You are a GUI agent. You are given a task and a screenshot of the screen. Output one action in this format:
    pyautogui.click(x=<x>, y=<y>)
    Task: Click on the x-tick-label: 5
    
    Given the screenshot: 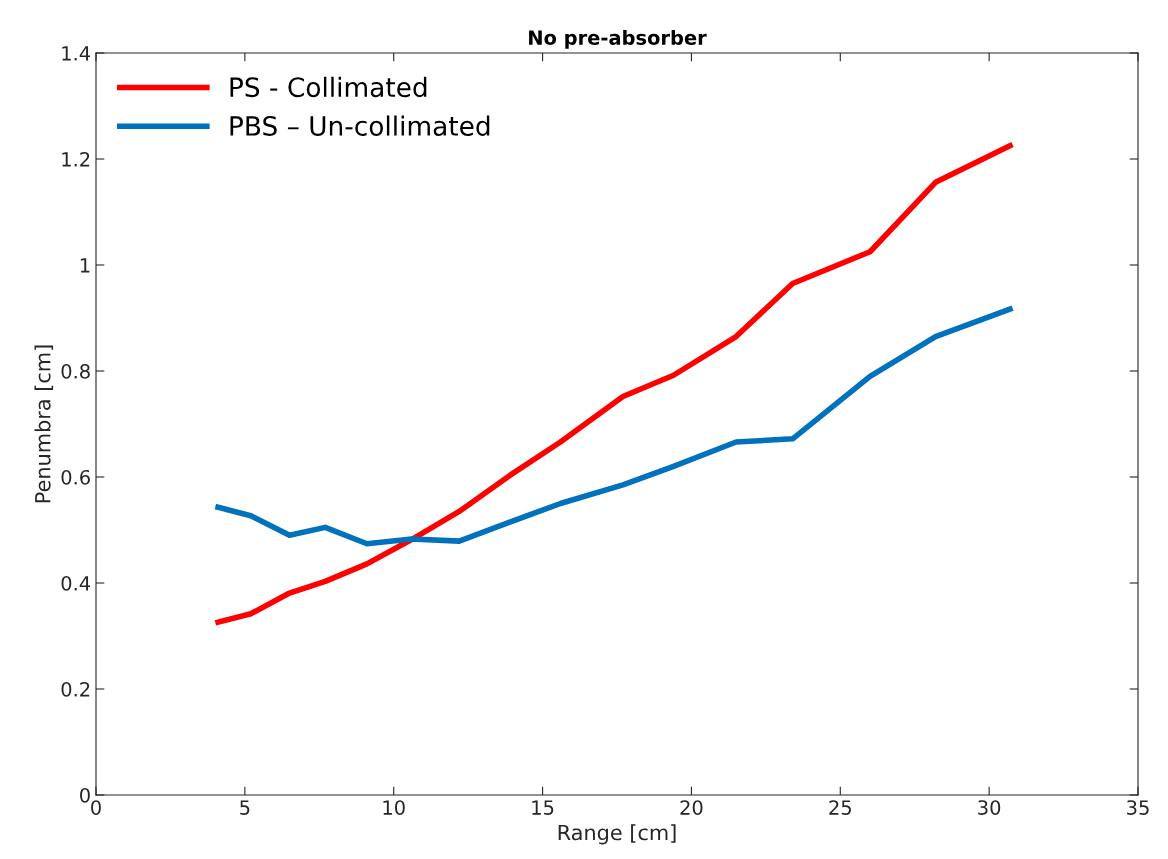 What is the action you would take?
    pyautogui.click(x=245, y=807)
    